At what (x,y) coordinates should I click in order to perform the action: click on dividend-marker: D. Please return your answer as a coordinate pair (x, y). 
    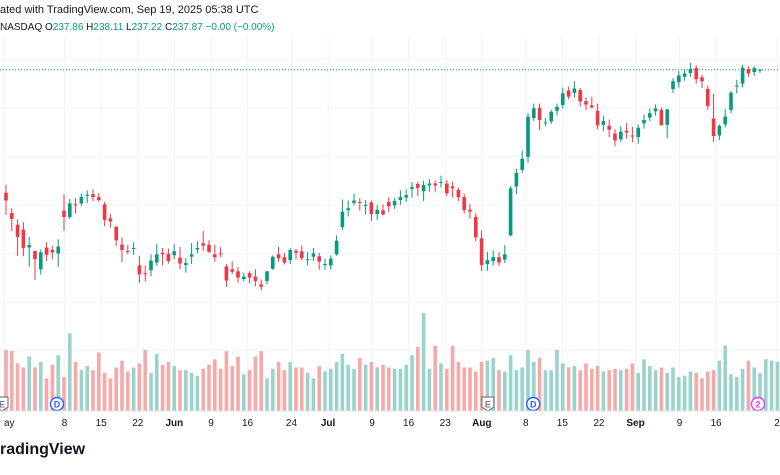
    Looking at the image, I should click on (57, 404).